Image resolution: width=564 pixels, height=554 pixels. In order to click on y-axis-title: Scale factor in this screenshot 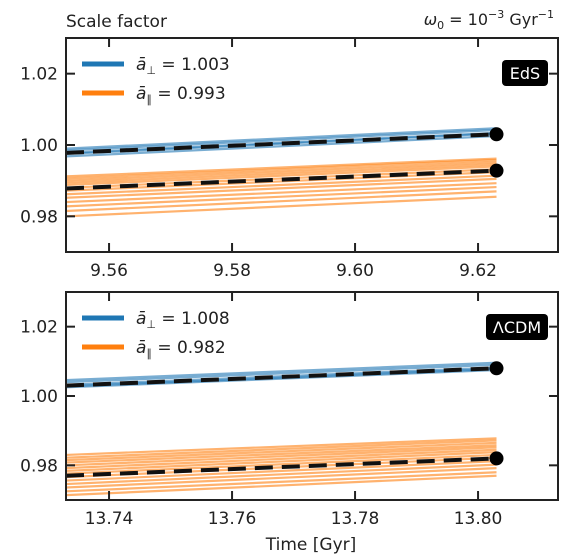, I will do `click(116, 22)`.